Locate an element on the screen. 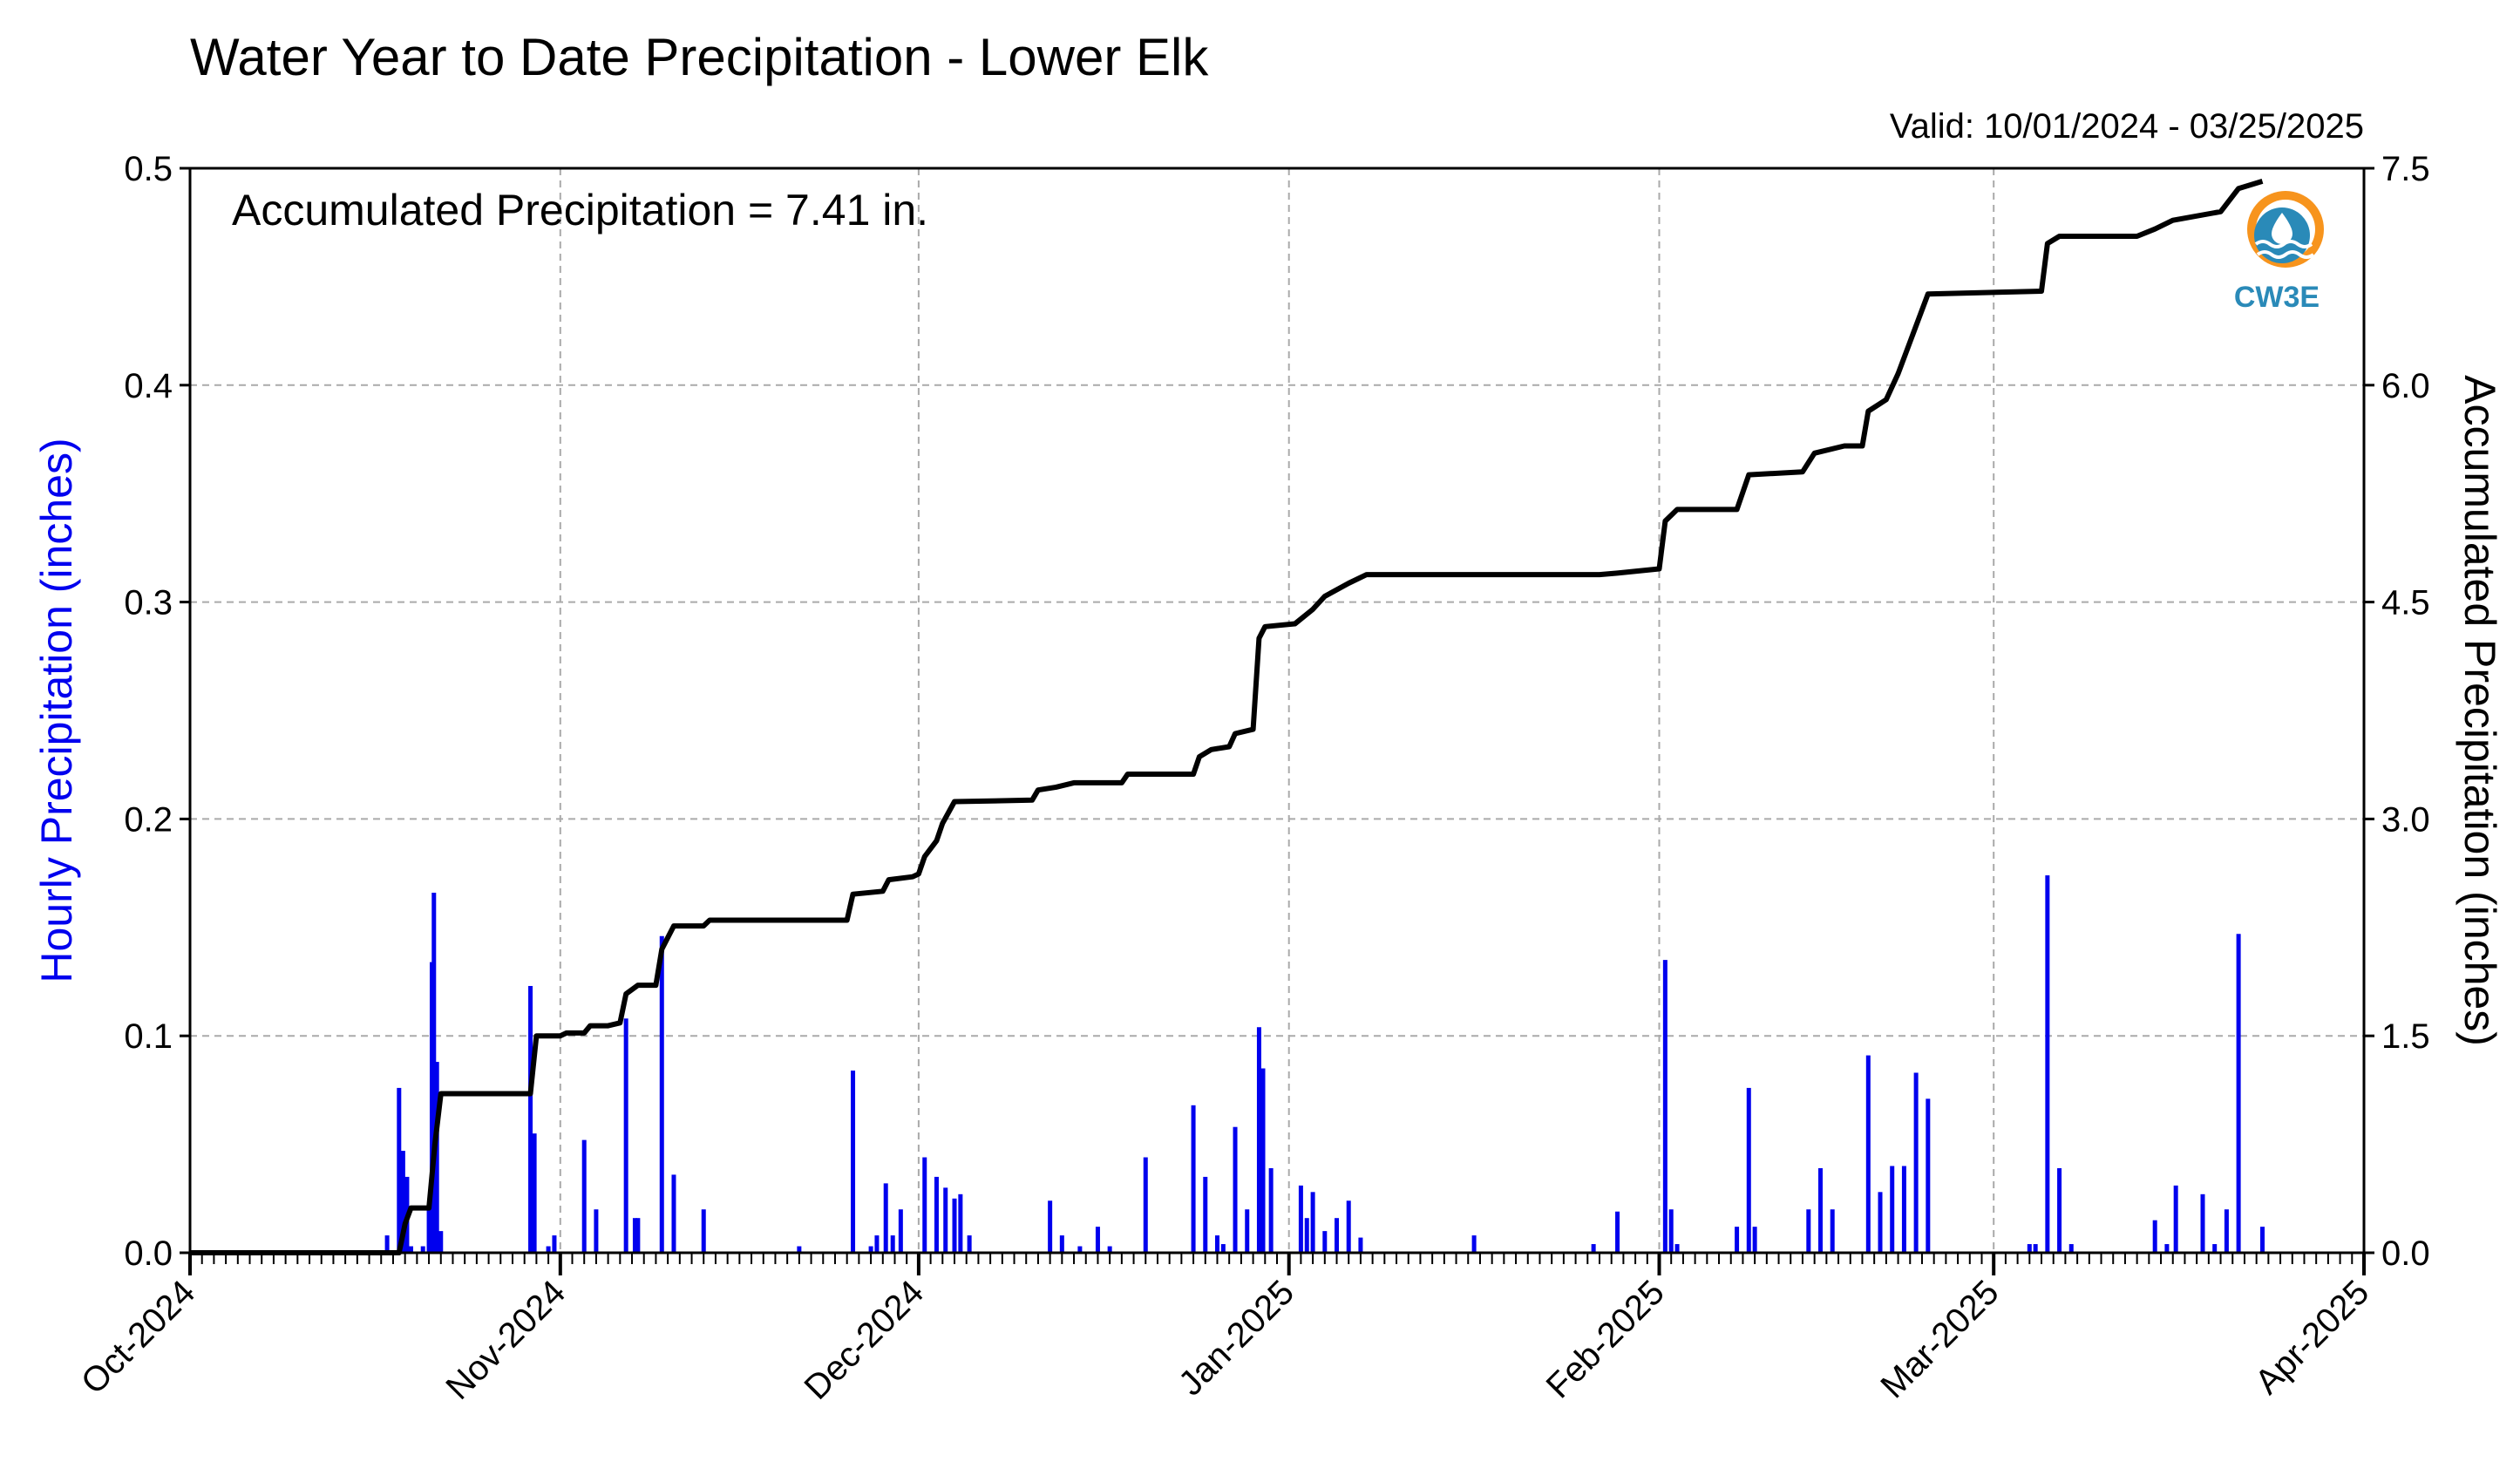 This screenshot has width=2520, height=1462. left-y-tick-label: 0.2 is located at coordinates (148, 819).